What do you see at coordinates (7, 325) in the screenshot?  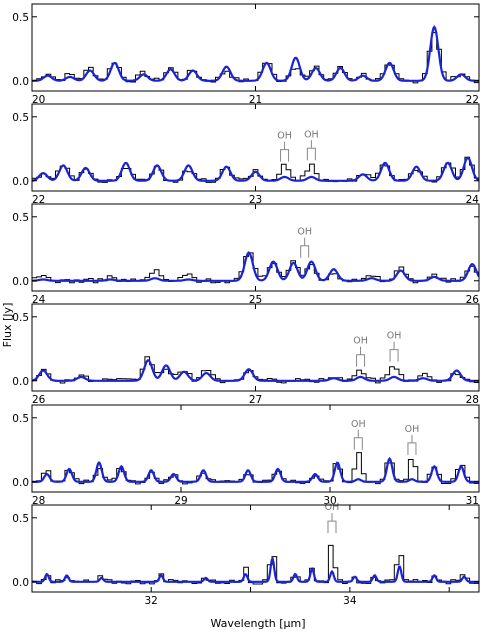 I see `y-axis-label: Flux [Jy]` at bounding box center [7, 325].